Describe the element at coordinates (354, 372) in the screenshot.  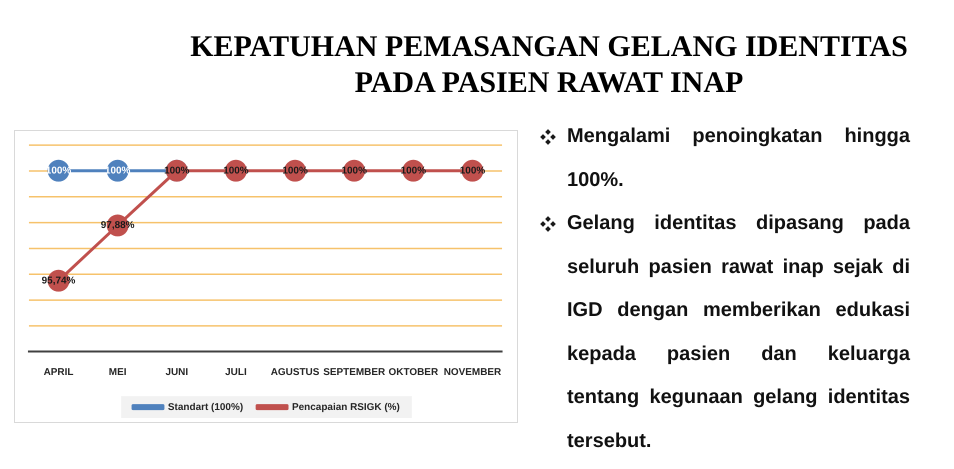
I see `x-tick-label: SEPTEMBER` at that location.